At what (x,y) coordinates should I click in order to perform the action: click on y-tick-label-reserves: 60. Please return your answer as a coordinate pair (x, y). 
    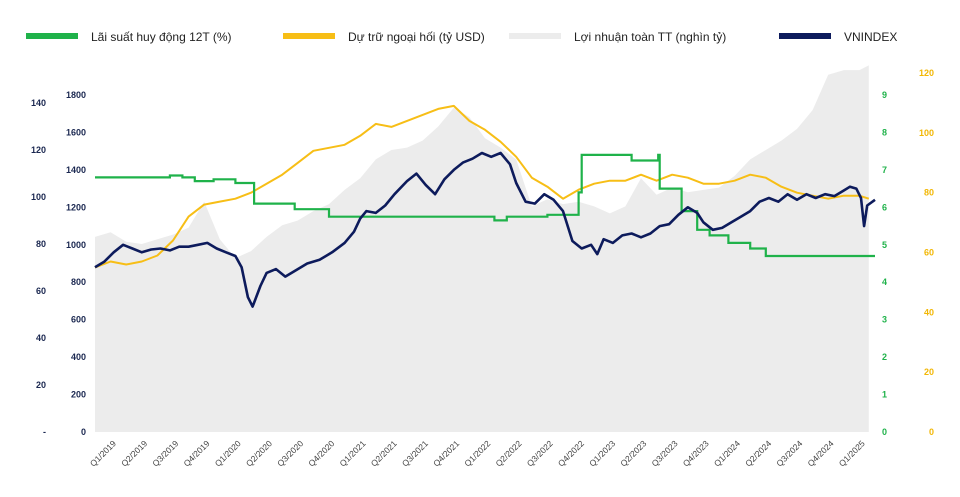
    Looking at the image, I should click on (929, 253).